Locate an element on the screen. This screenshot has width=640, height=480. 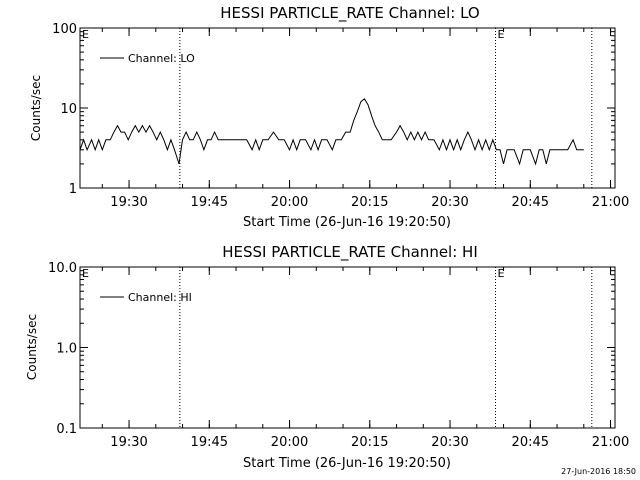
footer-timestamp: 27-Jun-2016 18:50 is located at coordinates (598, 471).